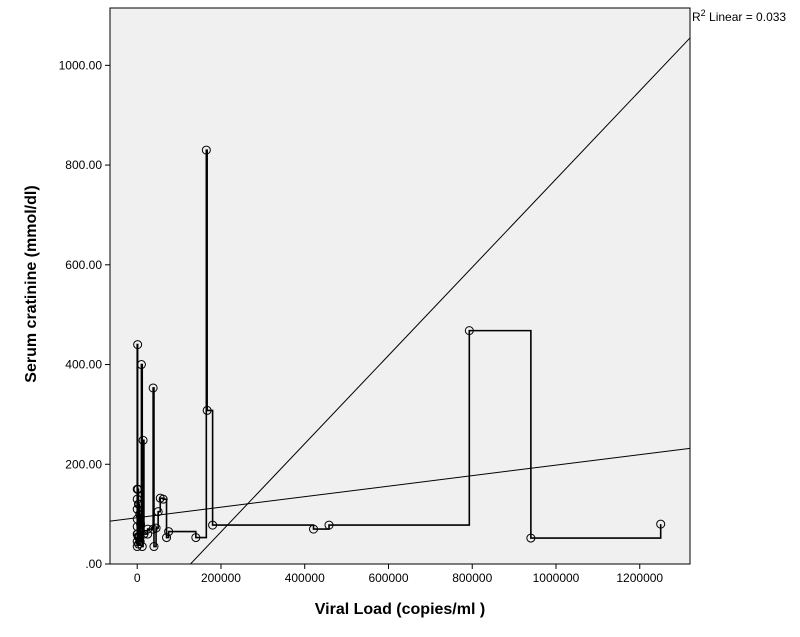  I want to click on y-tick-label: 400.00, so click(83, 365).